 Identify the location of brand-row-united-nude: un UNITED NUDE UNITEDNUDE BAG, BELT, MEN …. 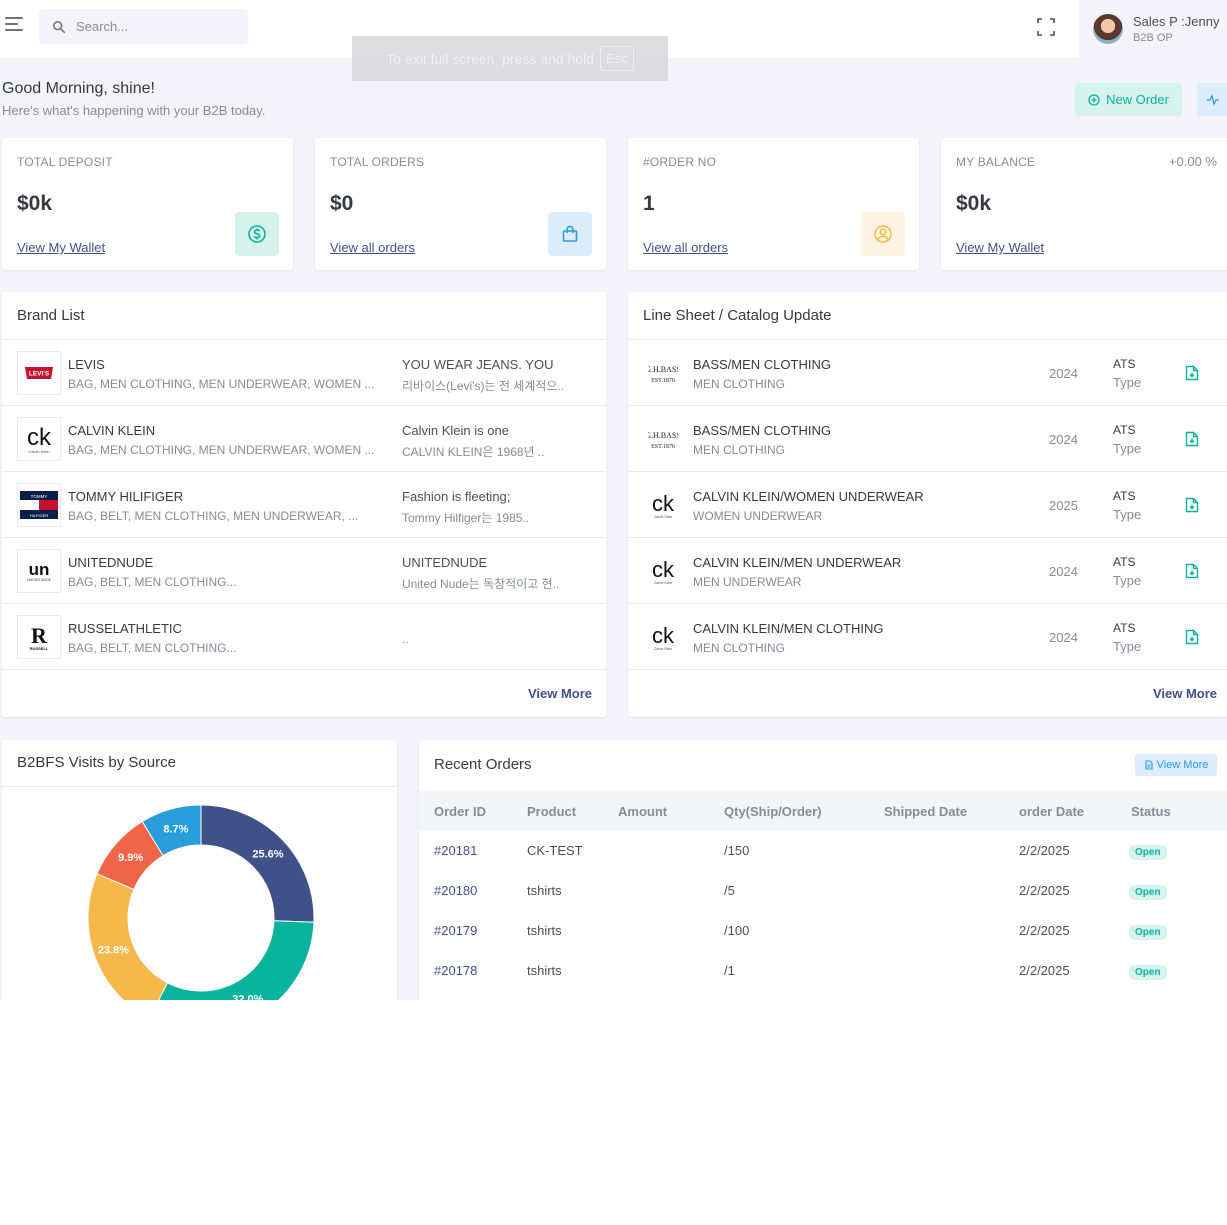
(304, 571).